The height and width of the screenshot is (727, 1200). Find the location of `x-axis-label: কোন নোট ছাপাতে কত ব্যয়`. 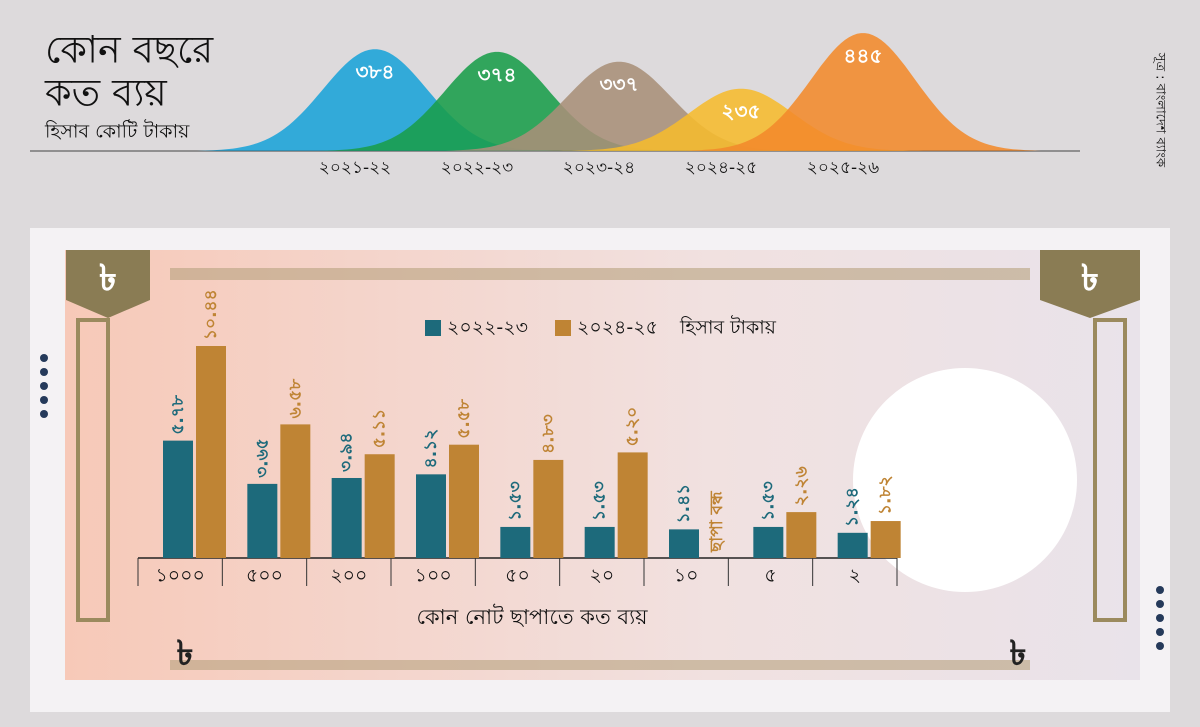

x-axis-label: কোন নোট ছাপাতে কত ব্যয় is located at coordinates (532, 616).